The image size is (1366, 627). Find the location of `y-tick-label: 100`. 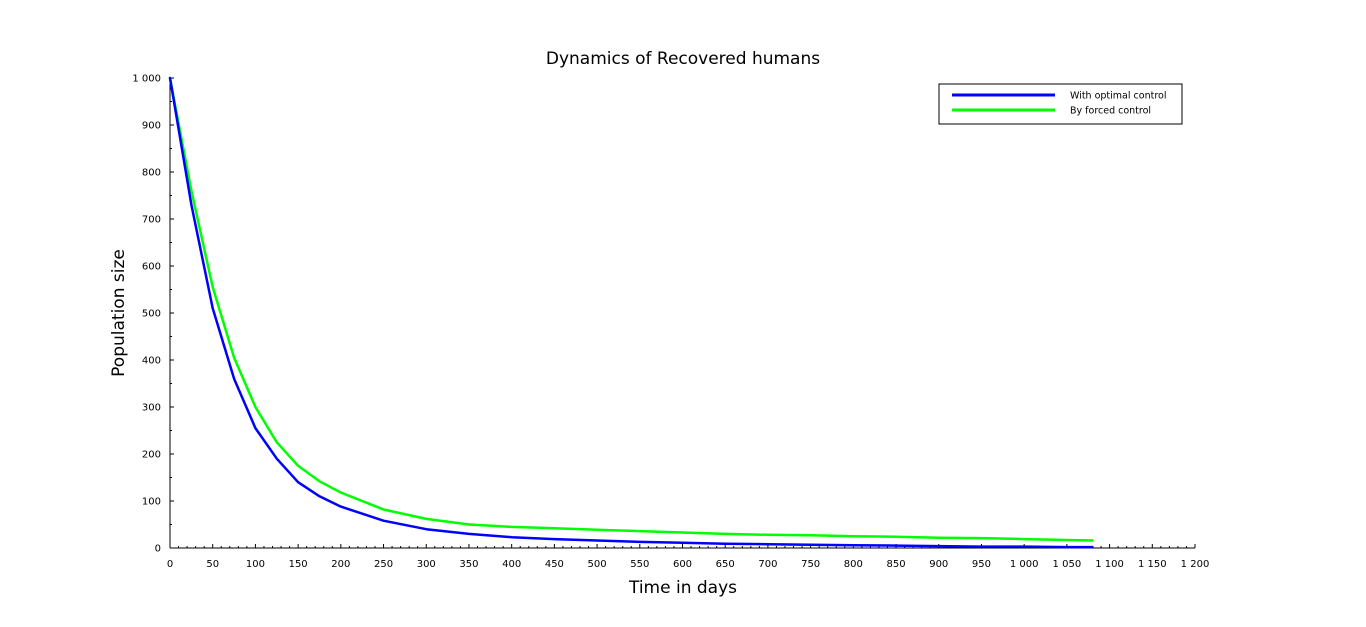

y-tick-label: 100 is located at coordinates (151, 502).